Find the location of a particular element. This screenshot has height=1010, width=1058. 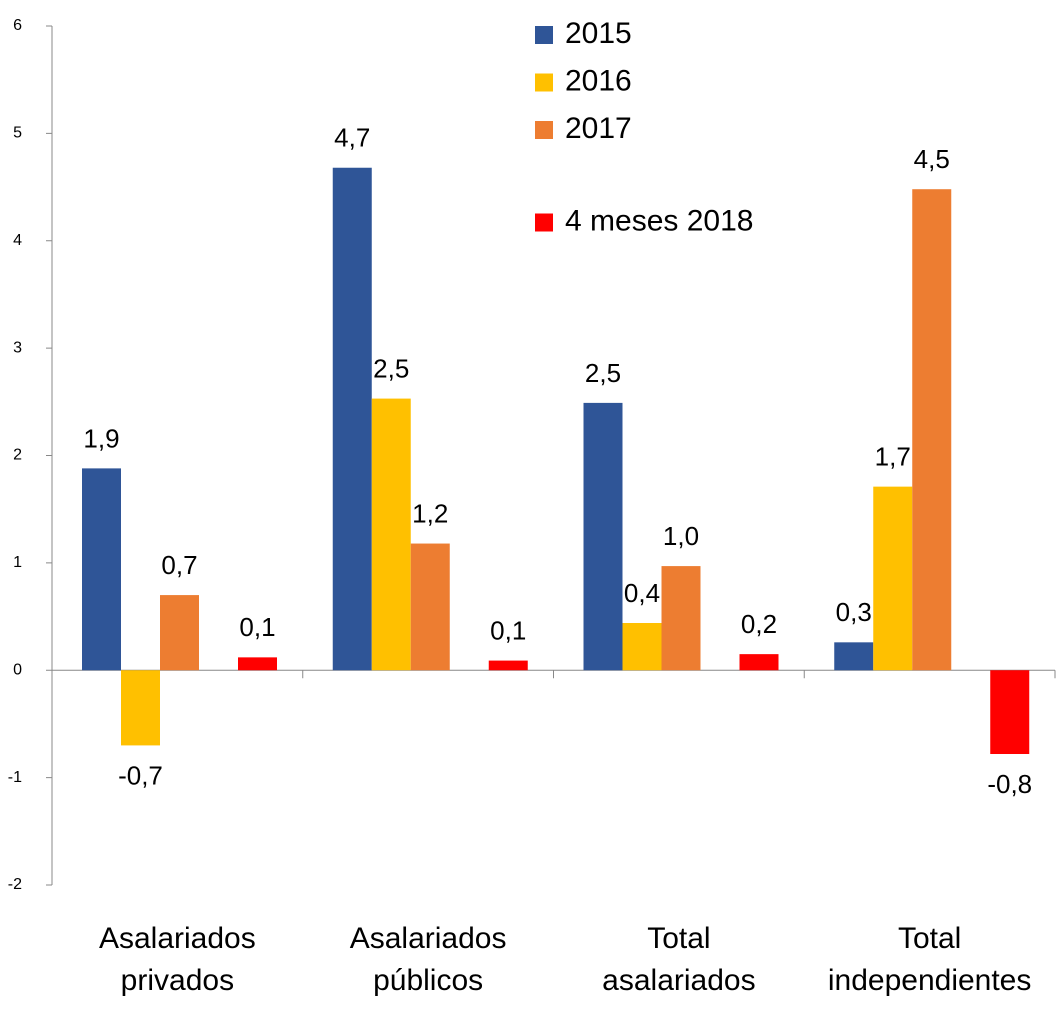

y-tick-label: -2 is located at coordinates (15, 884).